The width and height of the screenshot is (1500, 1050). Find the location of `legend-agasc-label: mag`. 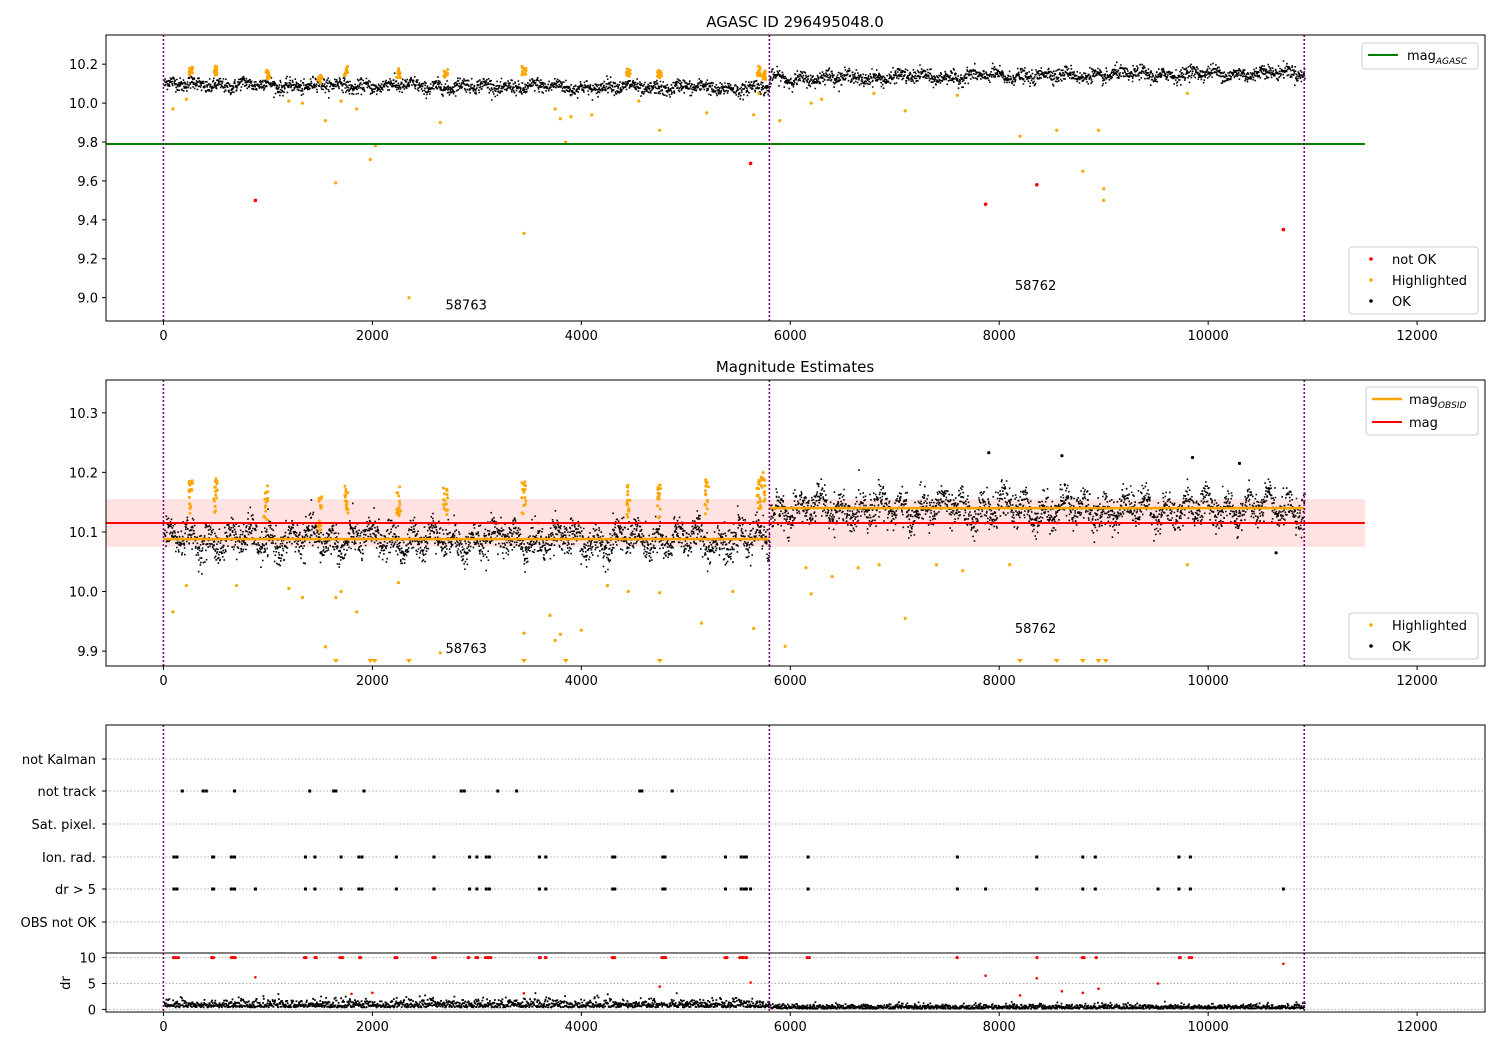

legend-agasc-label: mag is located at coordinates (1421, 56).